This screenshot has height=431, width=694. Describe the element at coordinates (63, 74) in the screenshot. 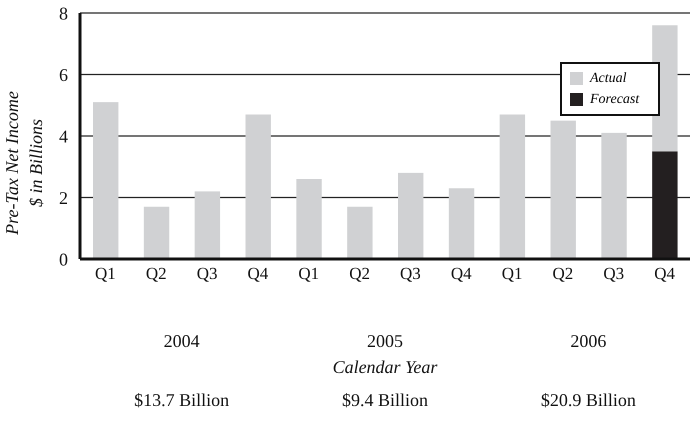

I see `y-tick-label: 6` at that location.